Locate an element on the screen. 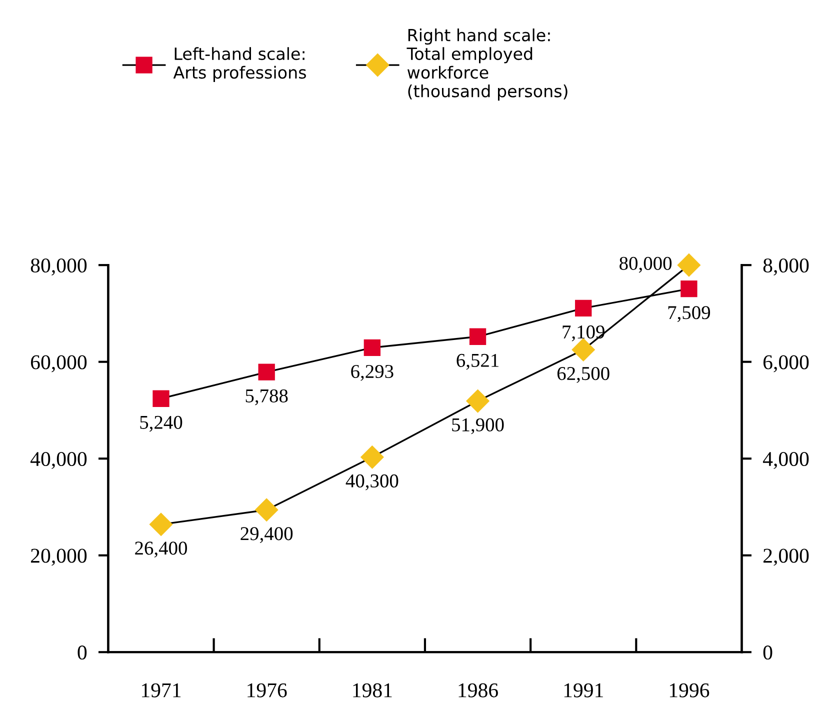 Image resolution: width=826 pixels, height=705 pixels. x-tick-label: 1971 is located at coordinates (161, 690).